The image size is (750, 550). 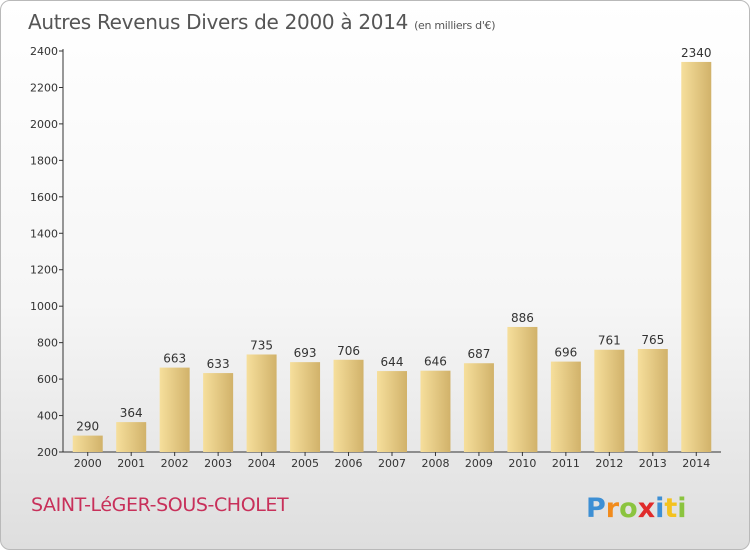 What do you see at coordinates (522, 318) in the screenshot?
I see `data-label: 886` at bounding box center [522, 318].